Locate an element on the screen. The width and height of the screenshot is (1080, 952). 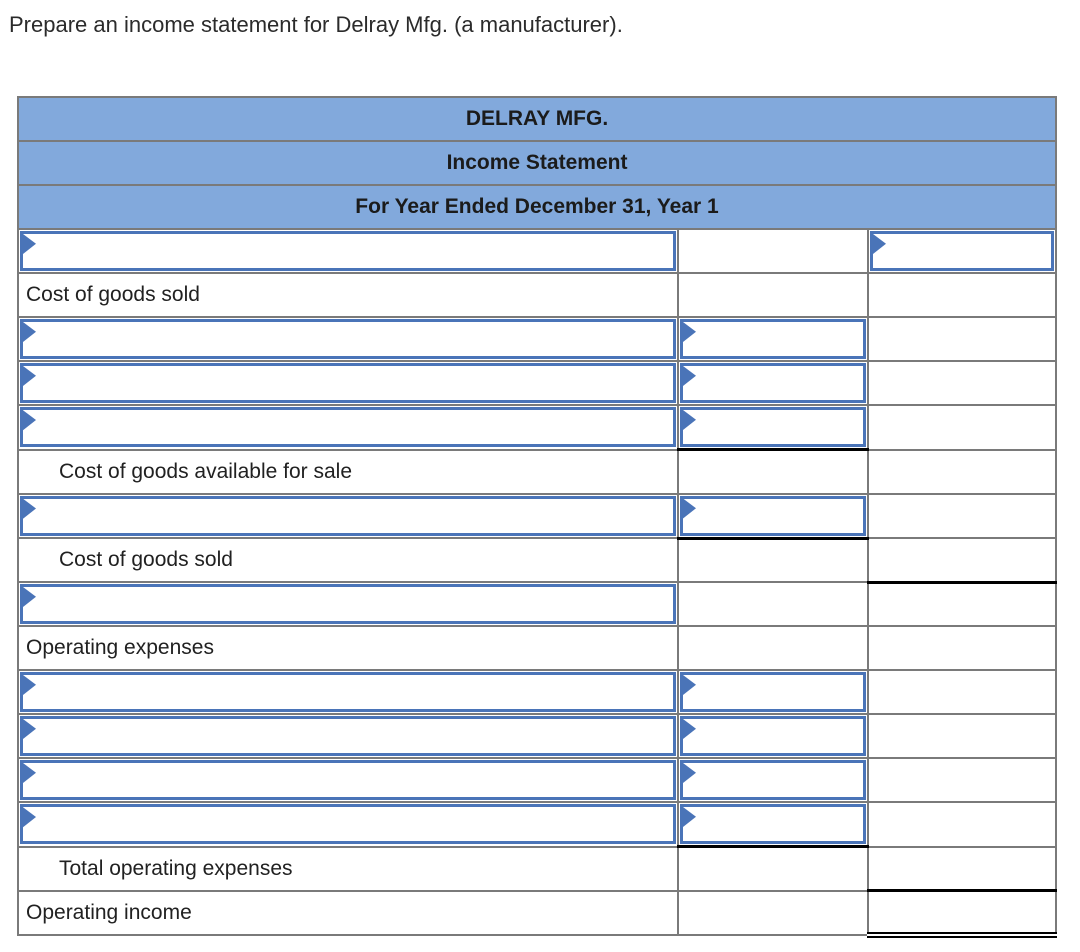
row-label: Total operating expenses is located at coordinates (348, 868).